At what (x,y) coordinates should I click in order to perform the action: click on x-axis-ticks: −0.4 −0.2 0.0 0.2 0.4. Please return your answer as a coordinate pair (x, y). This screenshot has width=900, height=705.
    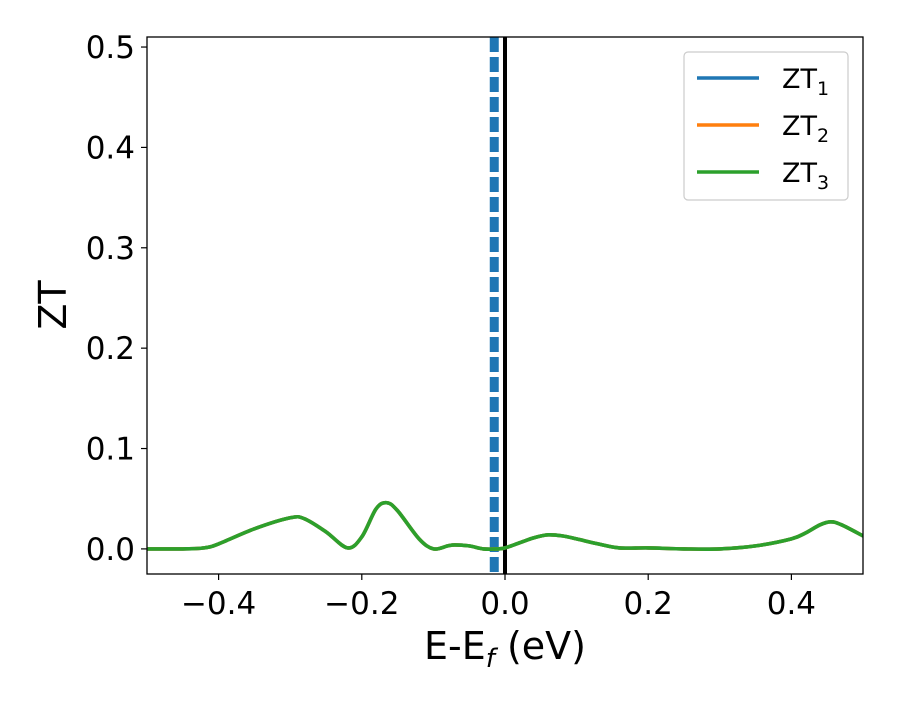
    Looking at the image, I should click on (498, 598).